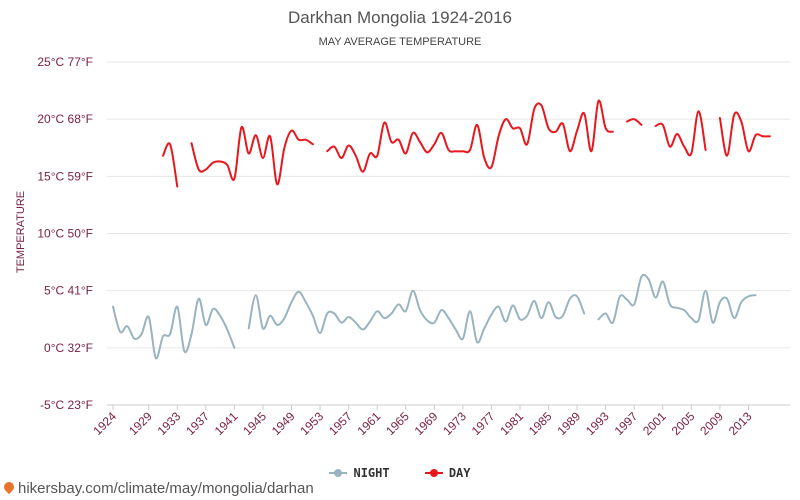  I want to click on x-tick-label: 1937, so click(197, 423).